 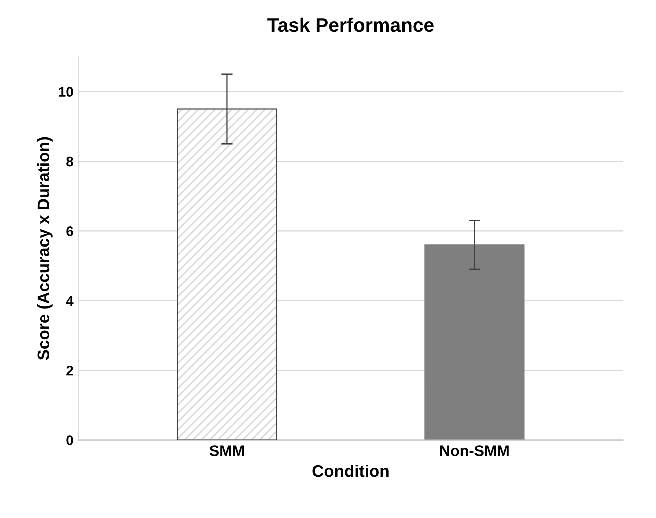 What do you see at coordinates (70, 231) in the screenshot?
I see `y-tick-label: 6` at bounding box center [70, 231].